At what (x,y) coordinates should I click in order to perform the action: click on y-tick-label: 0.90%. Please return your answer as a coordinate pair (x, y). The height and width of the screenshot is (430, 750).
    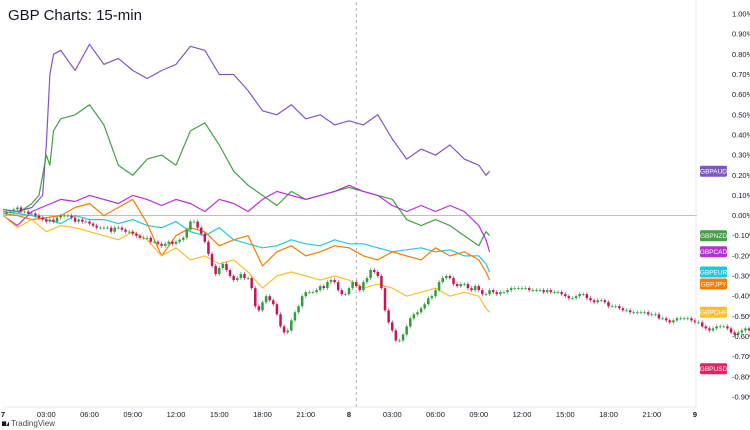
    Looking at the image, I should click on (741, 34).